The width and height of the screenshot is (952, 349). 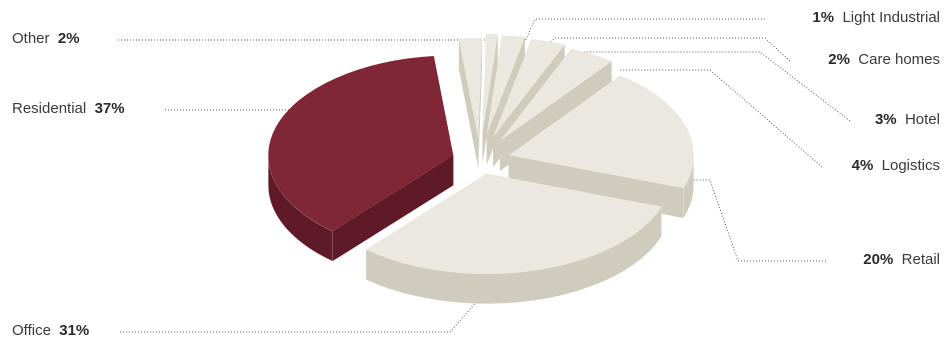 What do you see at coordinates (891, 17) in the screenshot?
I see `label-light-industrial-name: Light Industrial` at bounding box center [891, 17].